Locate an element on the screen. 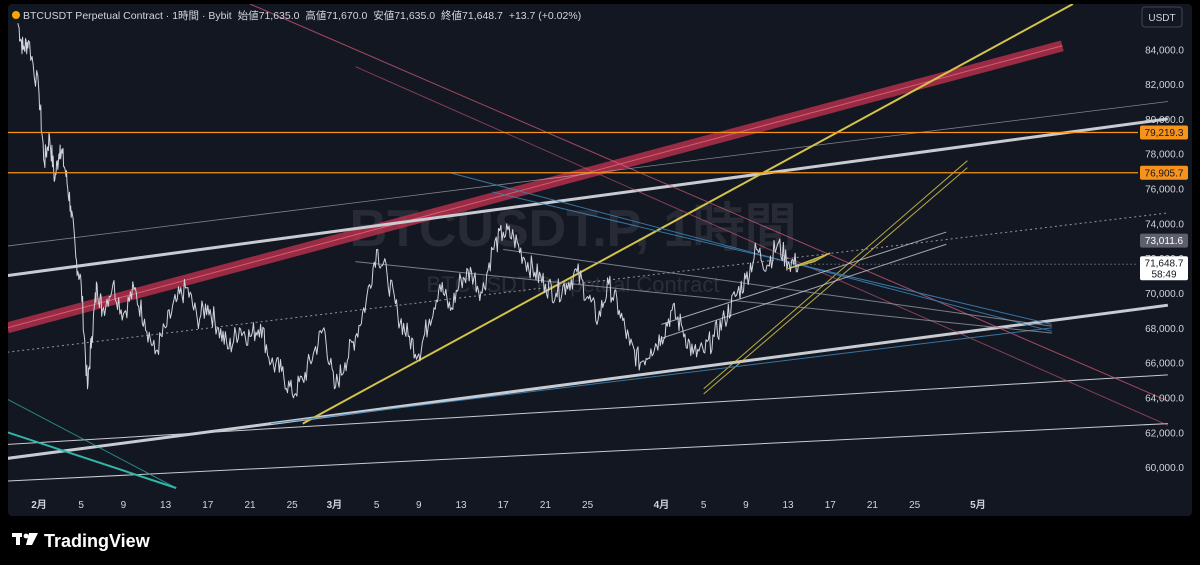 The height and width of the screenshot is (565, 1200). tradingview-brand: TradingView is located at coordinates (81, 541).